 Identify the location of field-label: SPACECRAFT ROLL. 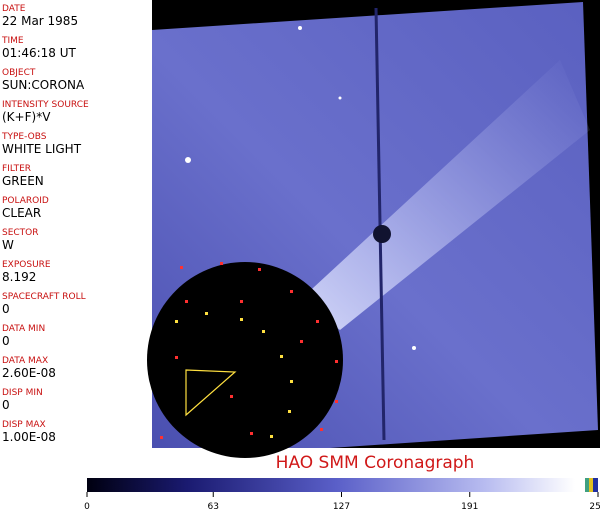
(44, 297).